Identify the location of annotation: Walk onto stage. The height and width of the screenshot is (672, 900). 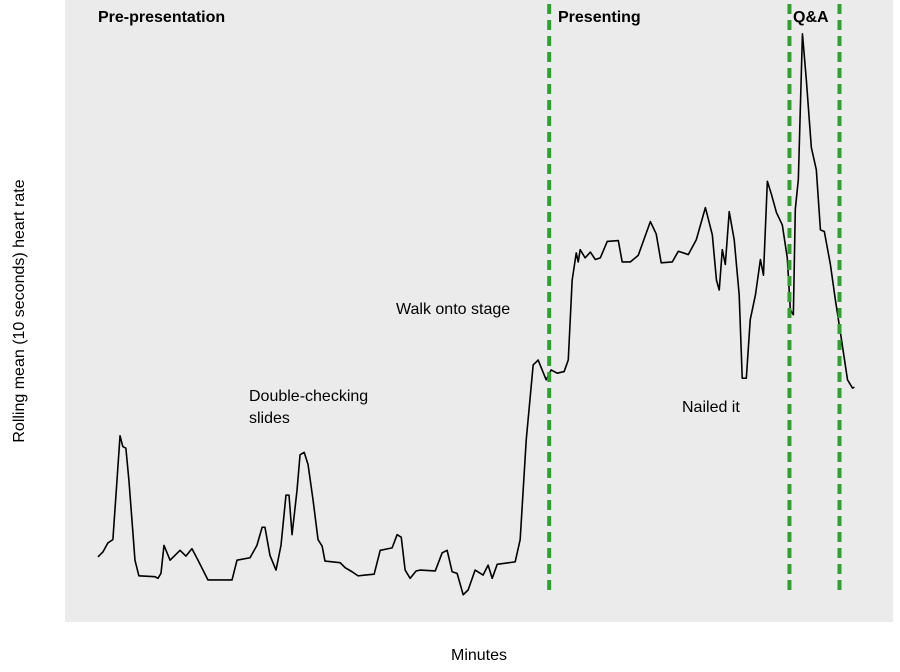
(453, 309).